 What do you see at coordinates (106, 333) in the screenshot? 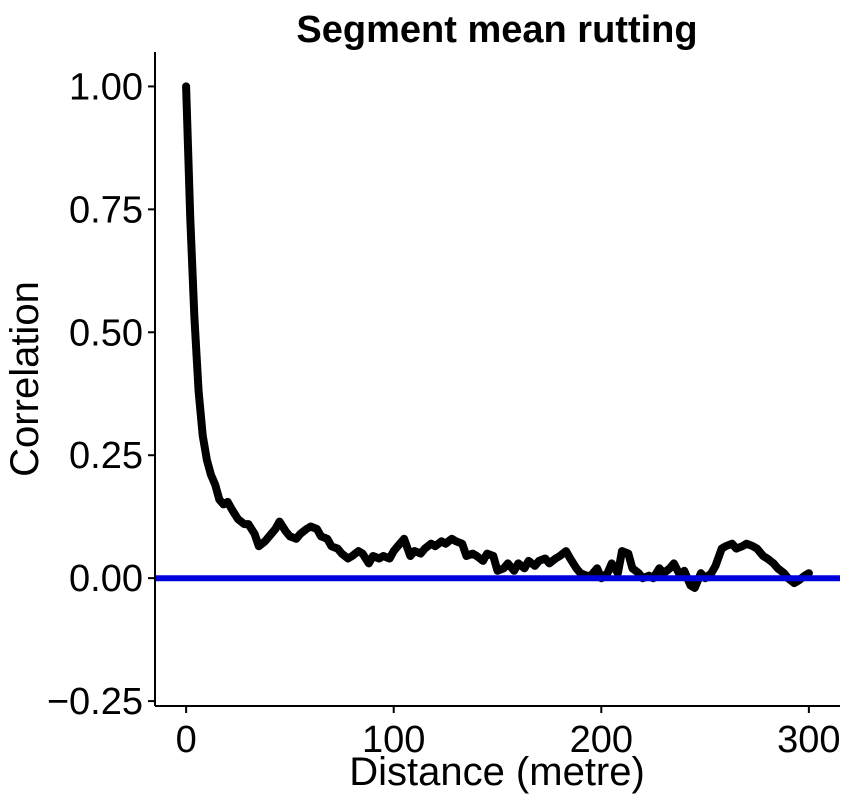
I see `y-tick-label: 0.50` at bounding box center [106, 333].